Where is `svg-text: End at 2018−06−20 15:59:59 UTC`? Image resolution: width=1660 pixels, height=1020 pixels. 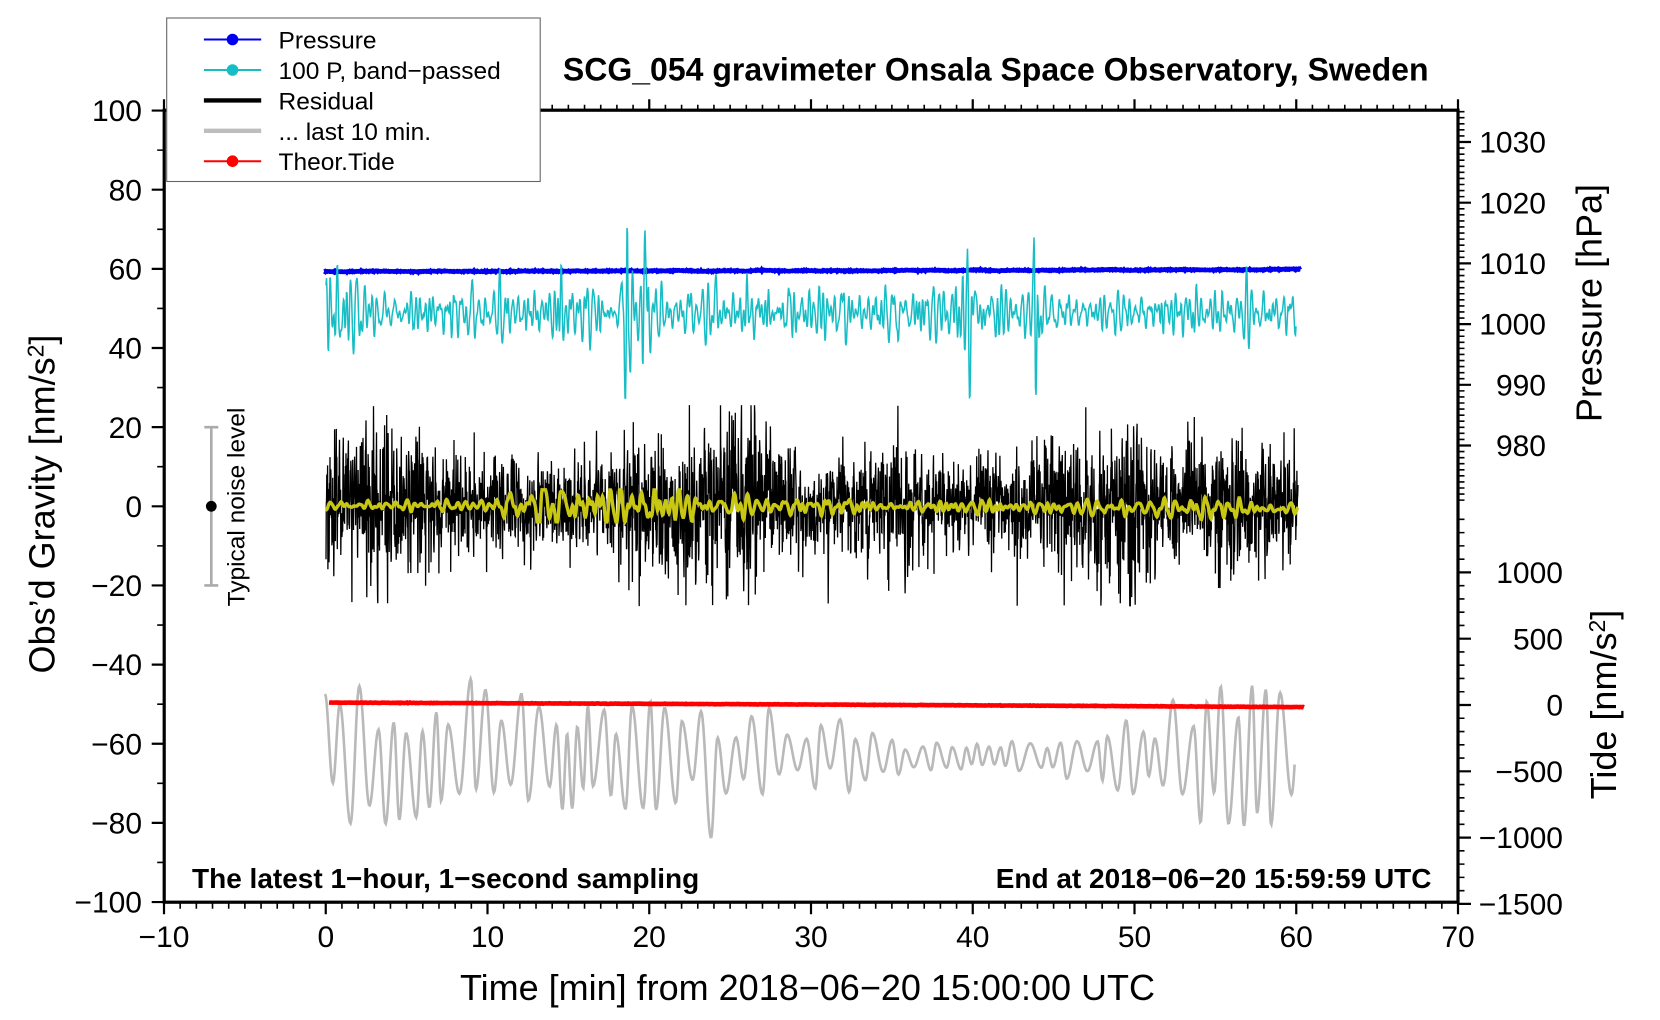 svg-text: End at 2018−06−20 15:59:59 UTC is located at coordinates (1214, 878).